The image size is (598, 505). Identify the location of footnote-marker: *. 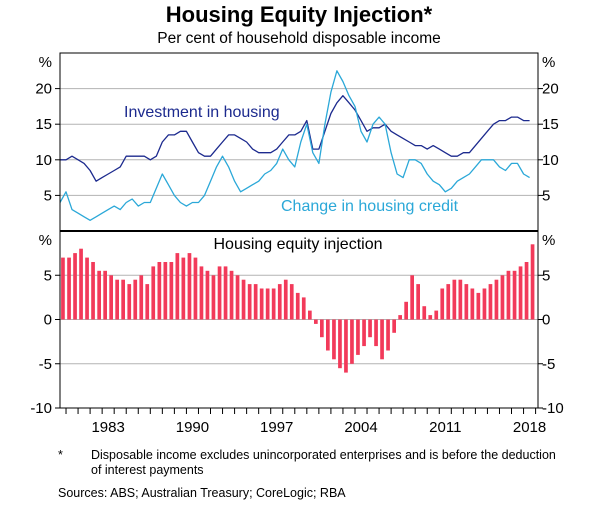
(60, 455).